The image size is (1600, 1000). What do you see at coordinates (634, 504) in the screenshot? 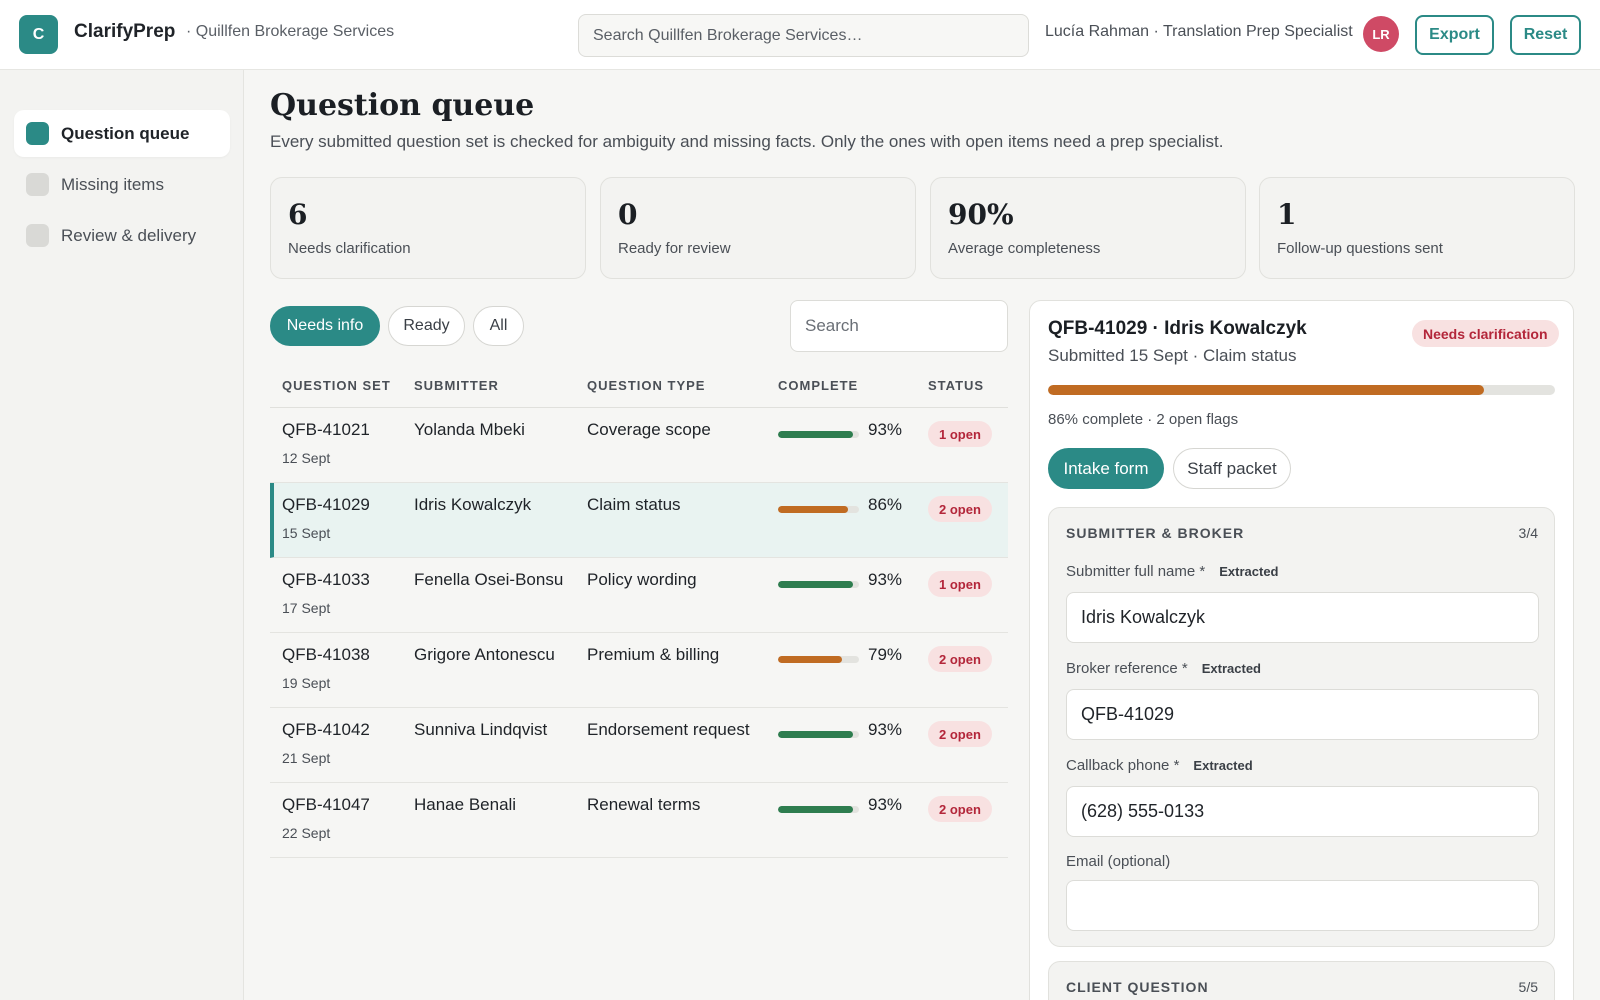
I see `question-type: Claim status` at bounding box center [634, 504].